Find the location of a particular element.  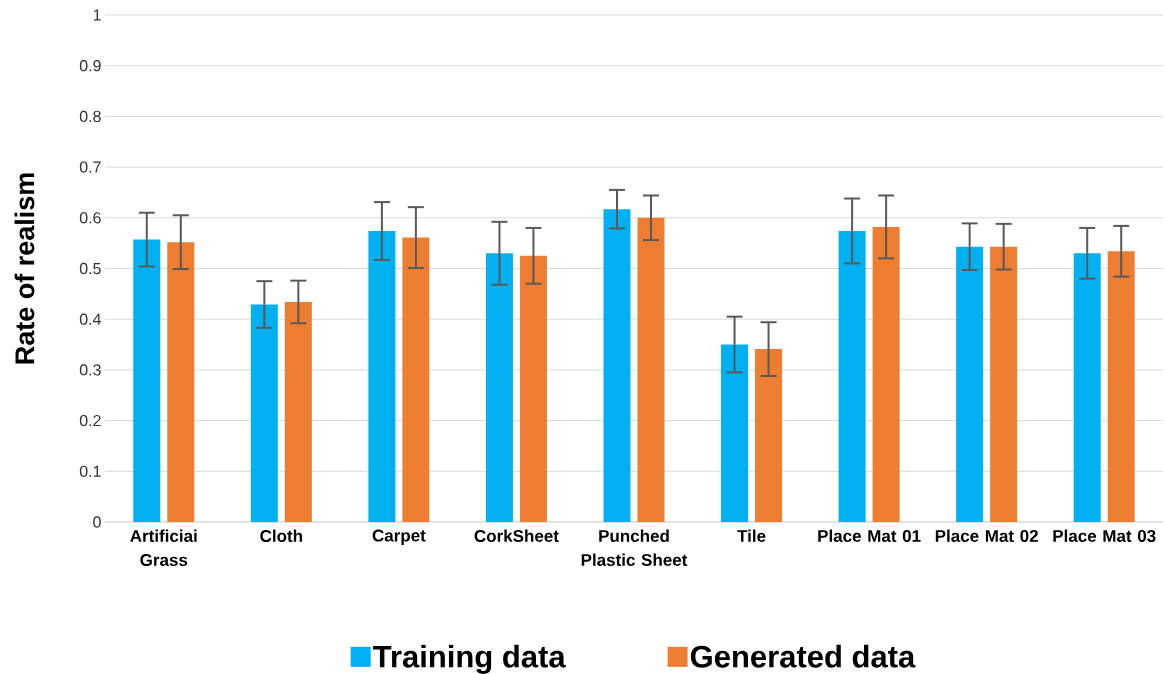

y-tick-label: 0.2 is located at coordinates (90, 420).